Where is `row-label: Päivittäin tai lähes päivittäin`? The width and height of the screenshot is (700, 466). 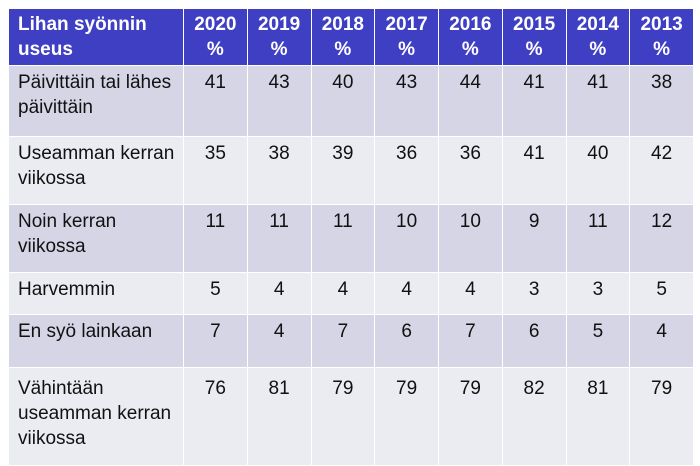 row-label: Päivittäin tai lähes päivittäin is located at coordinates (96, 101).